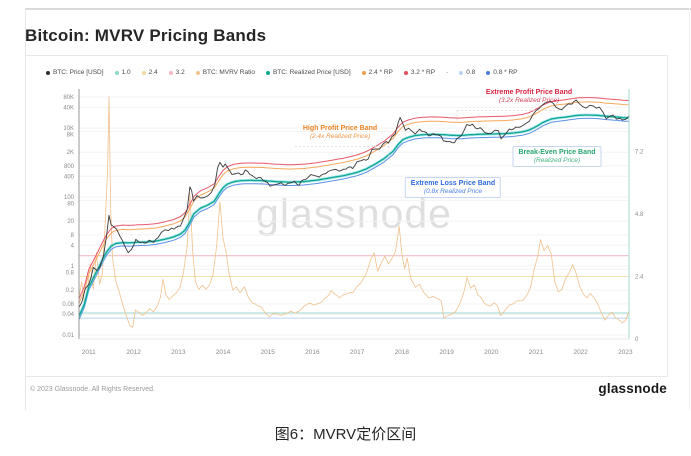 The width and height of the screenshot is (691, 456). What do you see at coordinates (70, 222) in the screenshot?
I see `y-axis-tick-label: 20` at bounding box center [70, 222].